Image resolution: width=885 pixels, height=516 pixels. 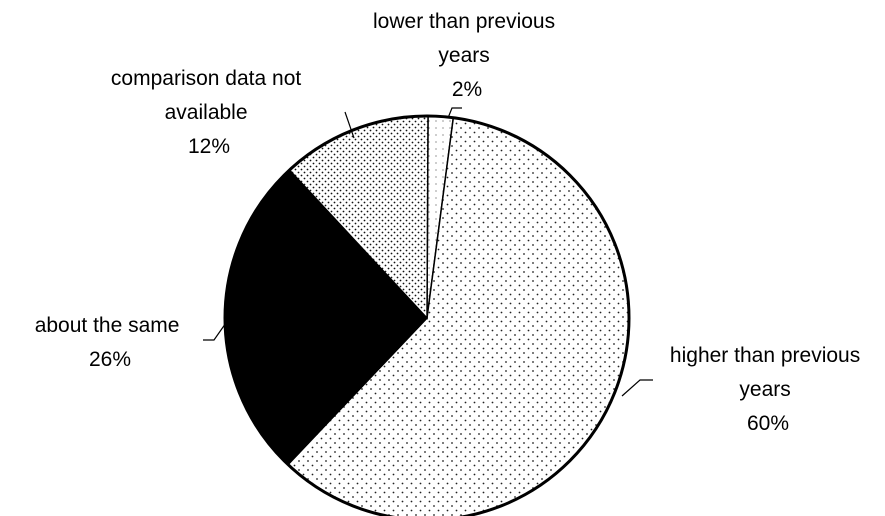 I want to click on slice-label-same: about the same 26%, so click(x=110, y=342).